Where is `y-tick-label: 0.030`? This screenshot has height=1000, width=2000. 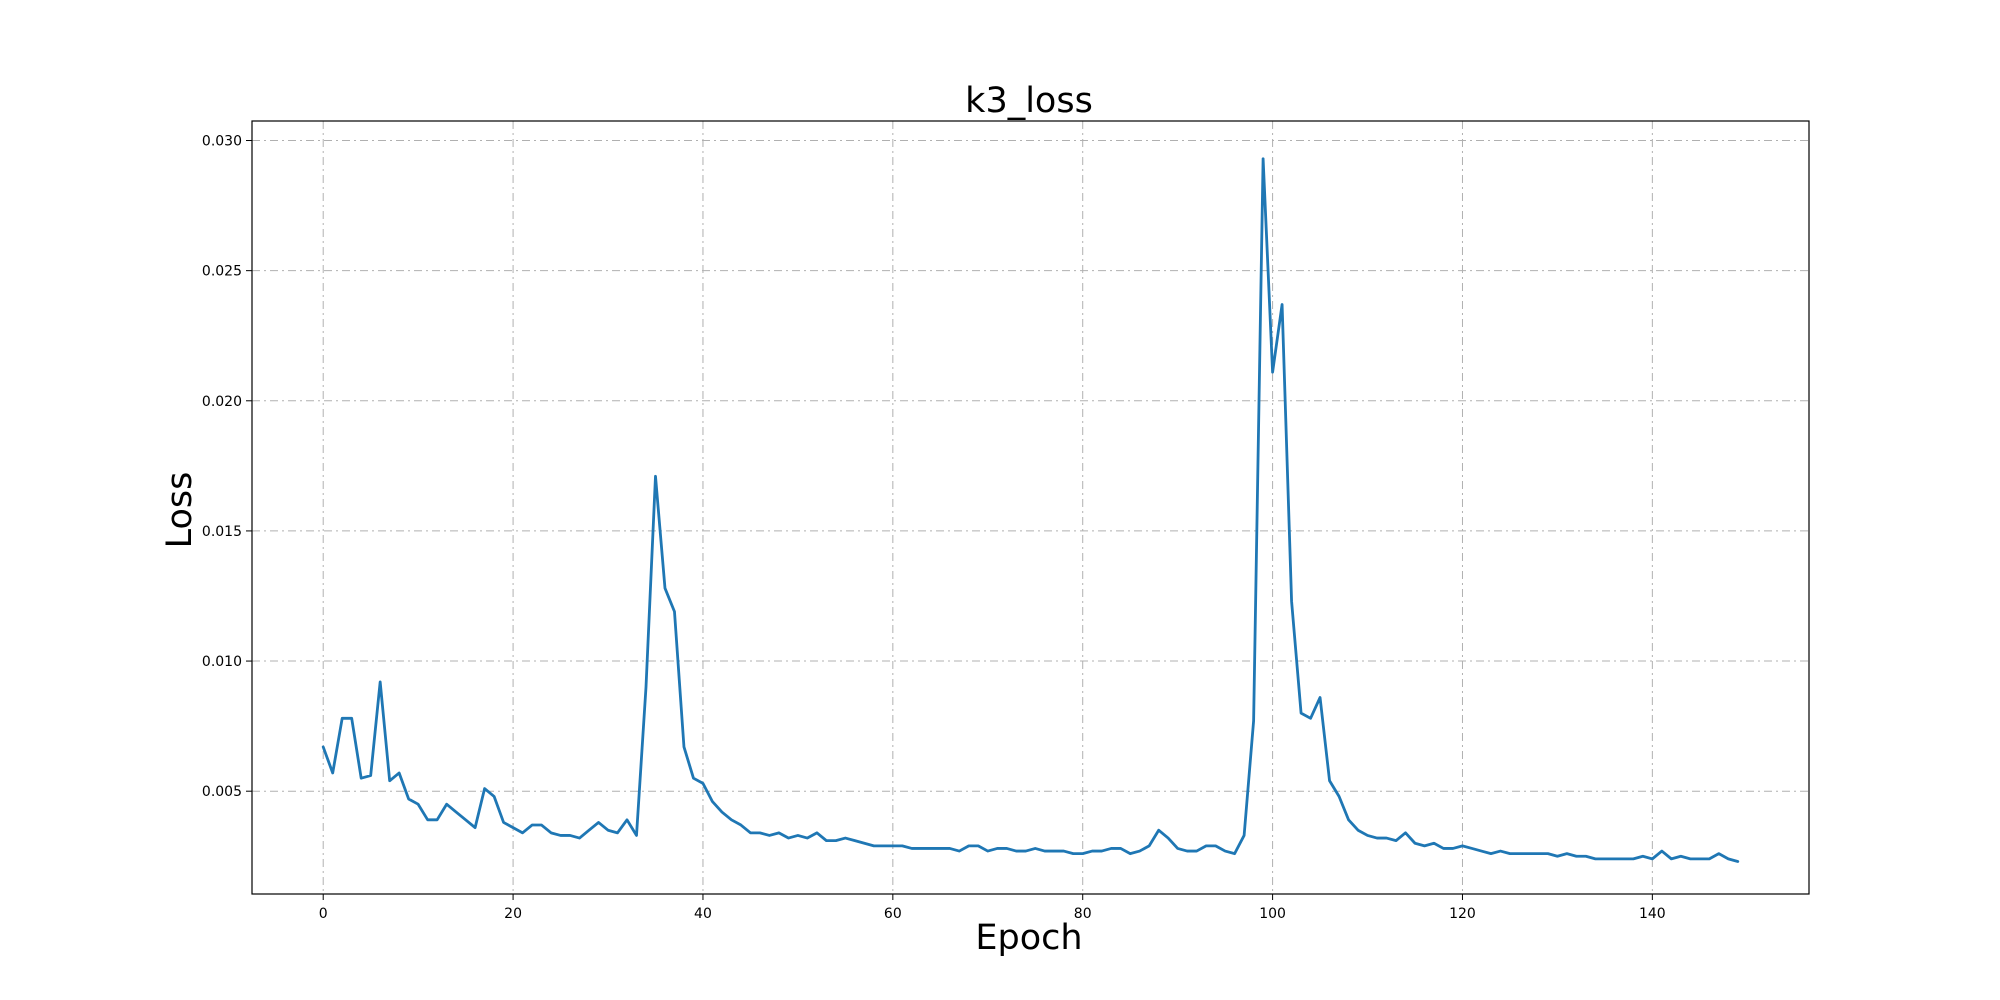
y-tick-label: 0.030 is located at coordinates (222, 142).